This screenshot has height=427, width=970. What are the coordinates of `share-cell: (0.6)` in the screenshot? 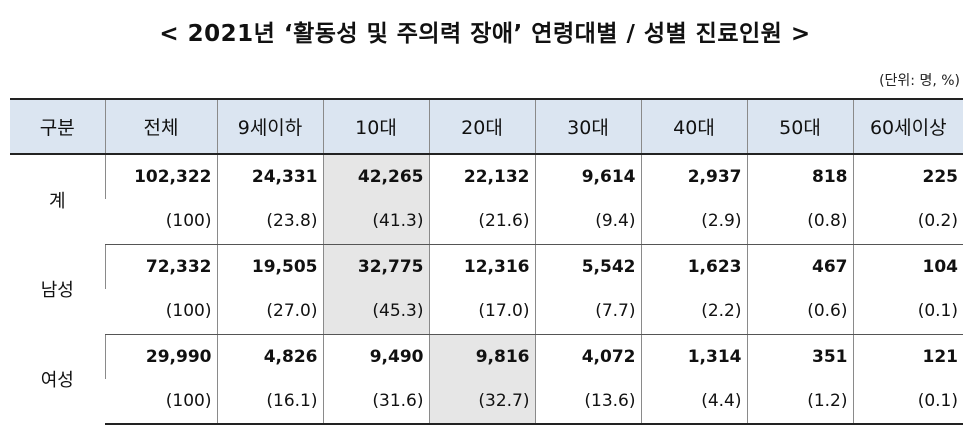 It's located at (799, 312).